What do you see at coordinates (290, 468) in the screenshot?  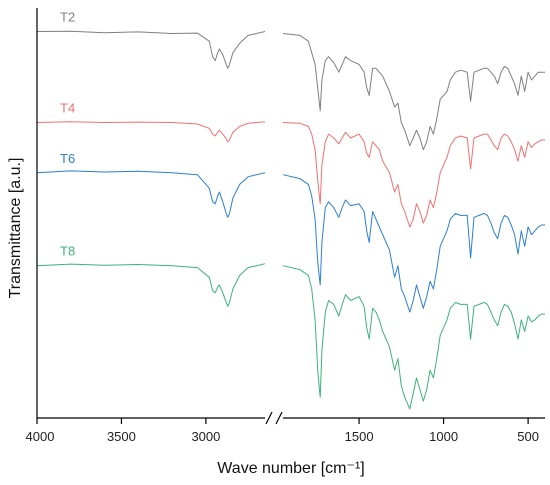 I see `x-axis-title: Wave number [cm⁻¹]` at bounding box center [290, 468].